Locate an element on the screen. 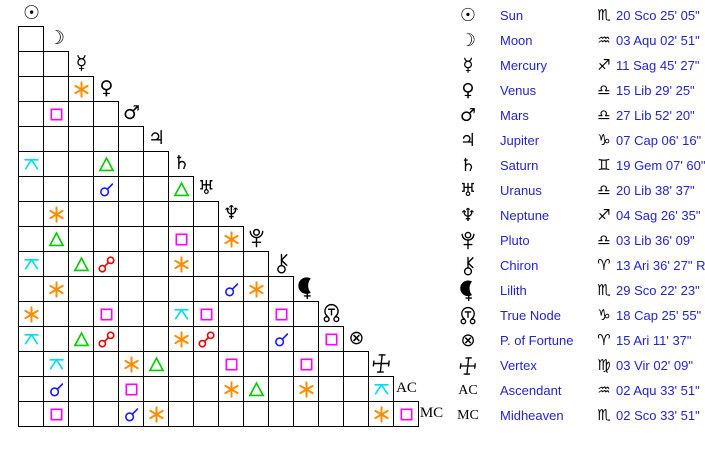 This screenshot has height=450, width=705. legend-glyph-jupiter: ♃ is located at coordinates (468, 140).